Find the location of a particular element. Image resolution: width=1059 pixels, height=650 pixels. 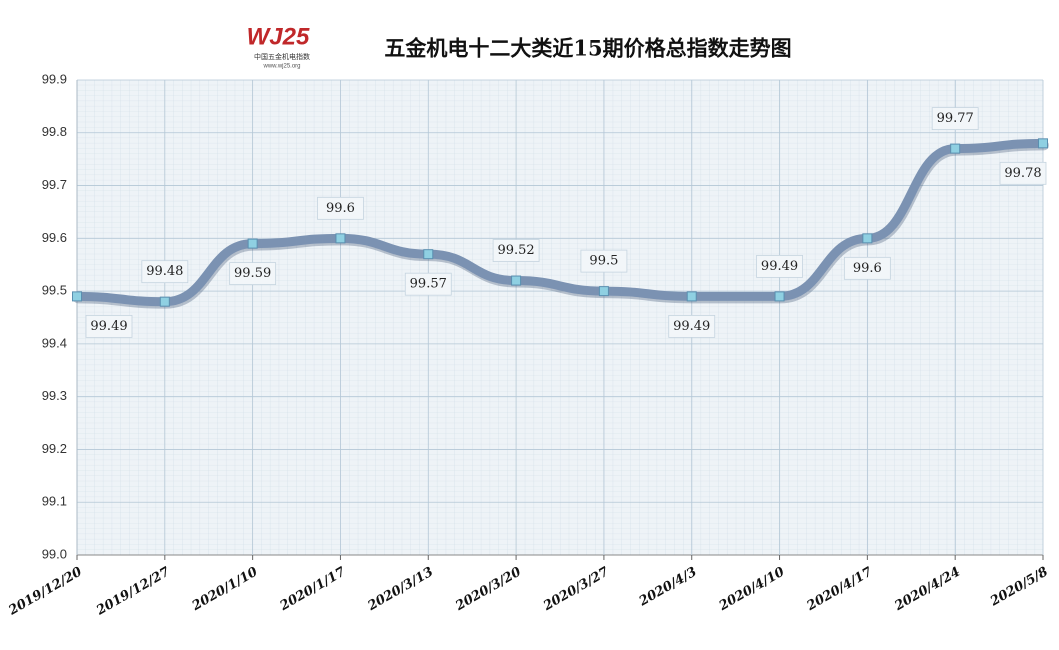

x-tick-label: 2020/5/8 is located at coordinates (1019, 587).